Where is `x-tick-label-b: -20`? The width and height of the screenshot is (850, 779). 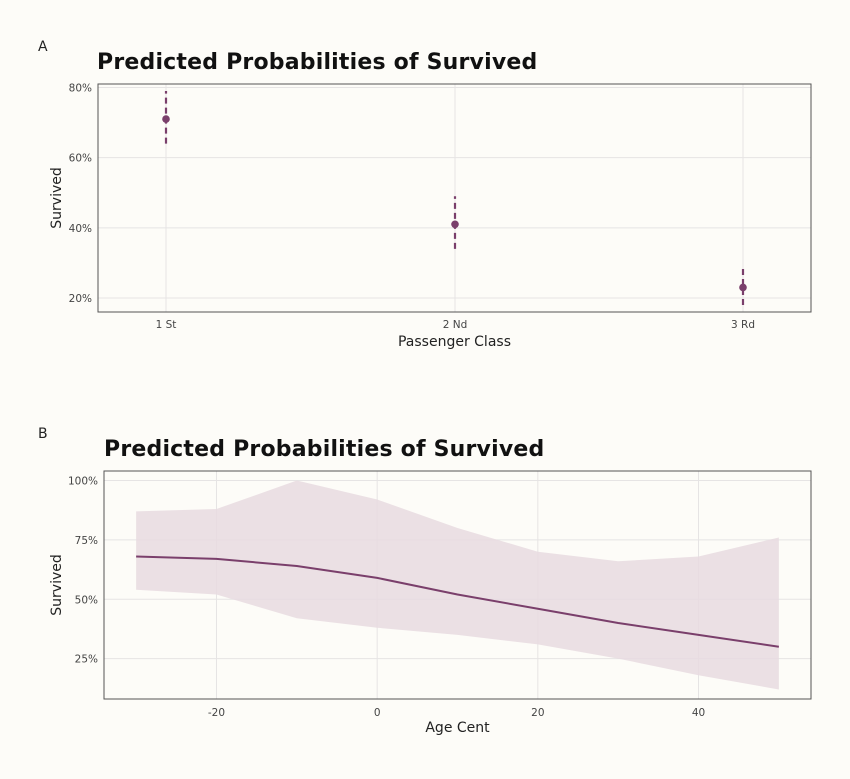
x-tick-label-b: -20 is located at coordinates (216, 713).